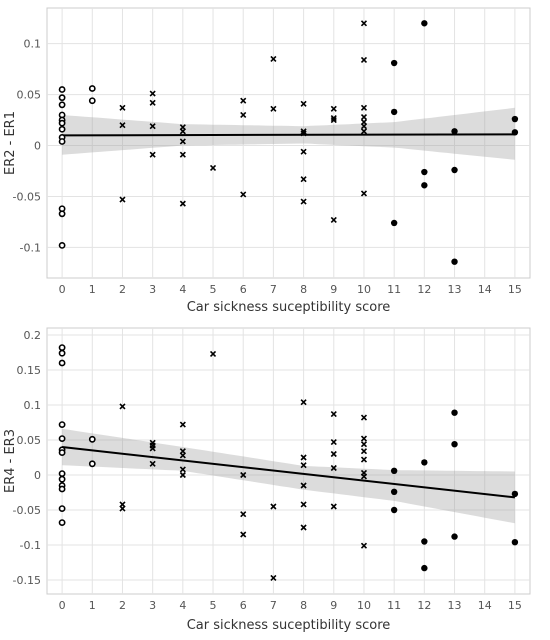 The image size is (550, 640). What do you see at coordinates (182, 289) in the screenshot?
I see `top-x-tick-label: 4` at bounding box center [182, 289].